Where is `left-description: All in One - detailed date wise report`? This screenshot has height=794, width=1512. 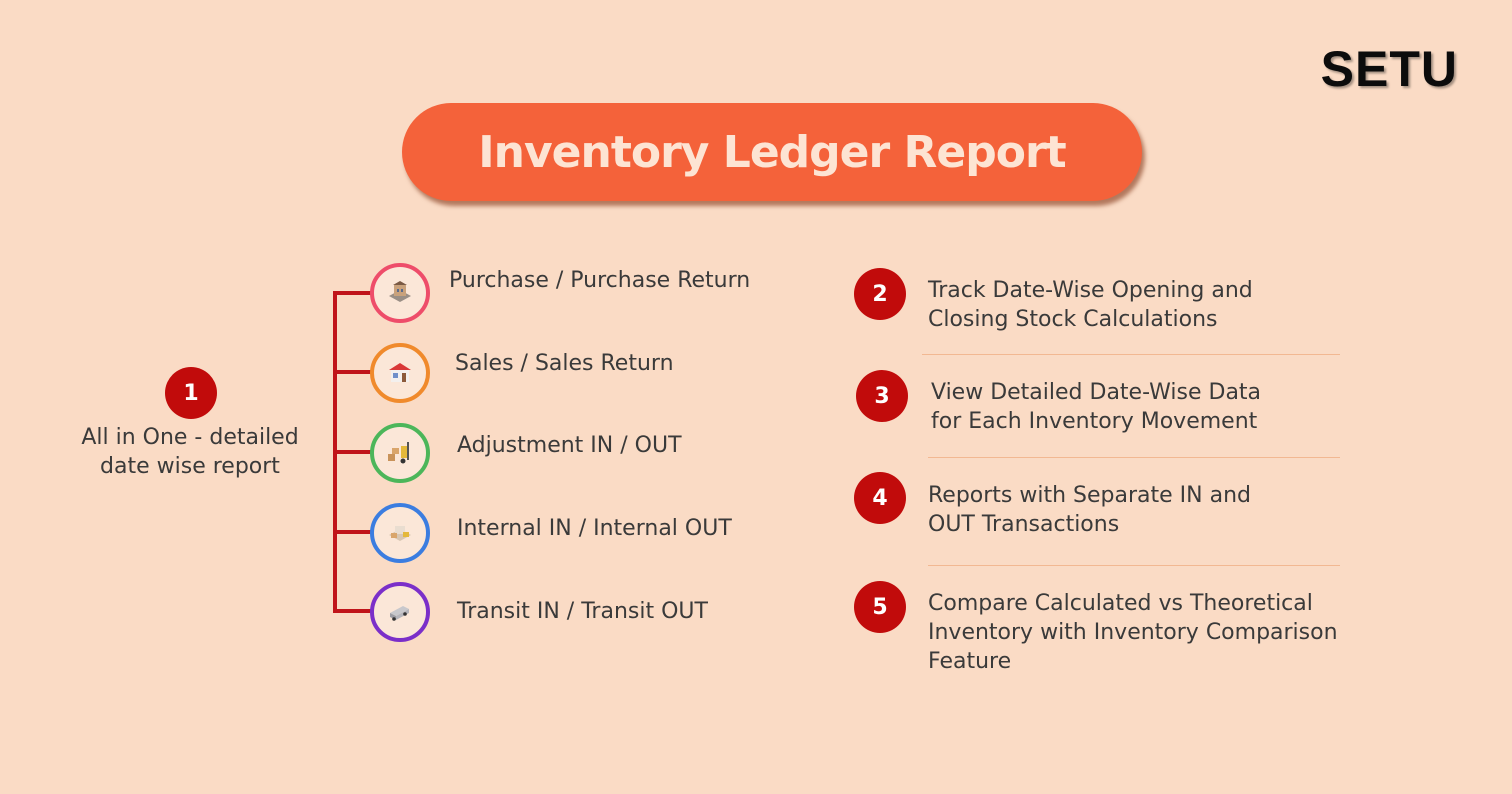
left-description: All in One - detailed date wise report is located at coordinates (190, 452).